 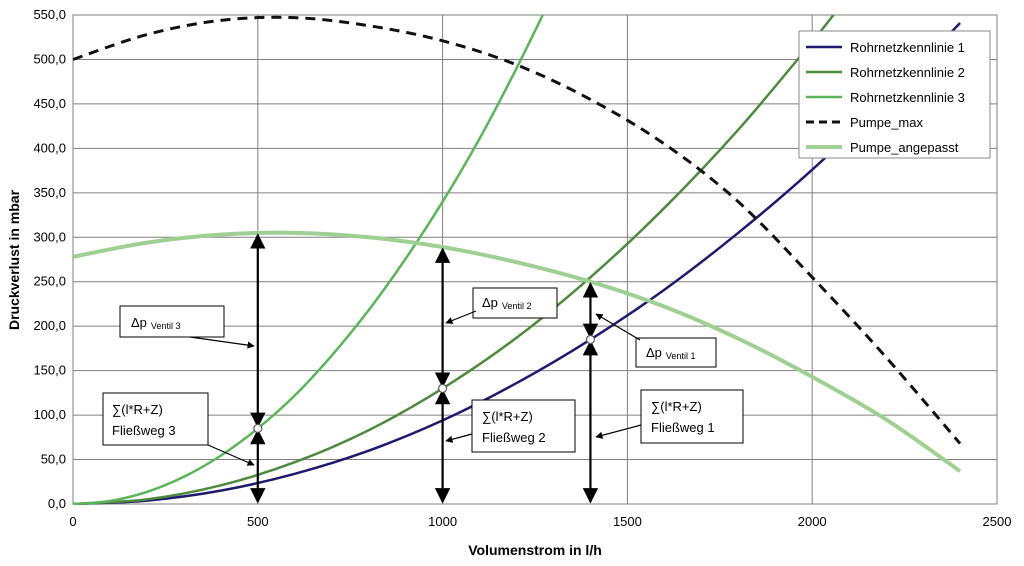 I want to click on legend-label: Rohrnetzkennlinie 1, so click(x=907, y=47).